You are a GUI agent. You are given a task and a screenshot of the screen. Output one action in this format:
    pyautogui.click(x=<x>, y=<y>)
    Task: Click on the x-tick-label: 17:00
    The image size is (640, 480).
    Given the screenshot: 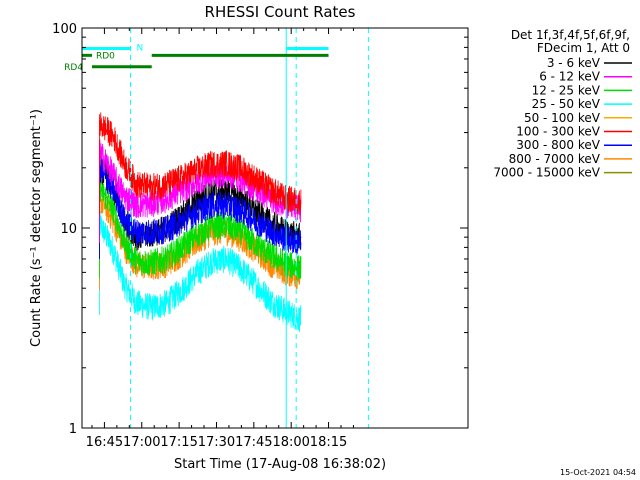 What is the action you would take?
    pyautogui.click(x=141, y=442)
    